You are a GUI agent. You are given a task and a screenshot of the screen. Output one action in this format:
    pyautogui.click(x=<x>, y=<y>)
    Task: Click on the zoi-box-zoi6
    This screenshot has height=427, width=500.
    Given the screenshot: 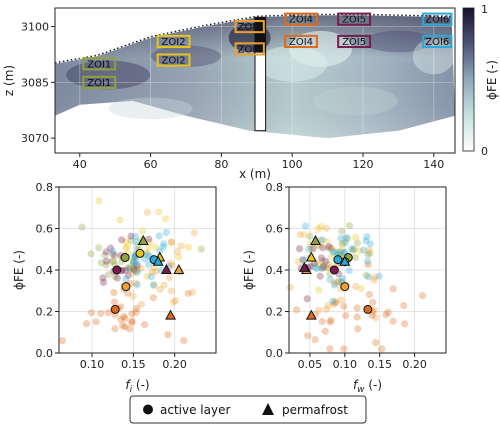 What is the action you would take?
    pyautogui.click(x=437, y=41)
    